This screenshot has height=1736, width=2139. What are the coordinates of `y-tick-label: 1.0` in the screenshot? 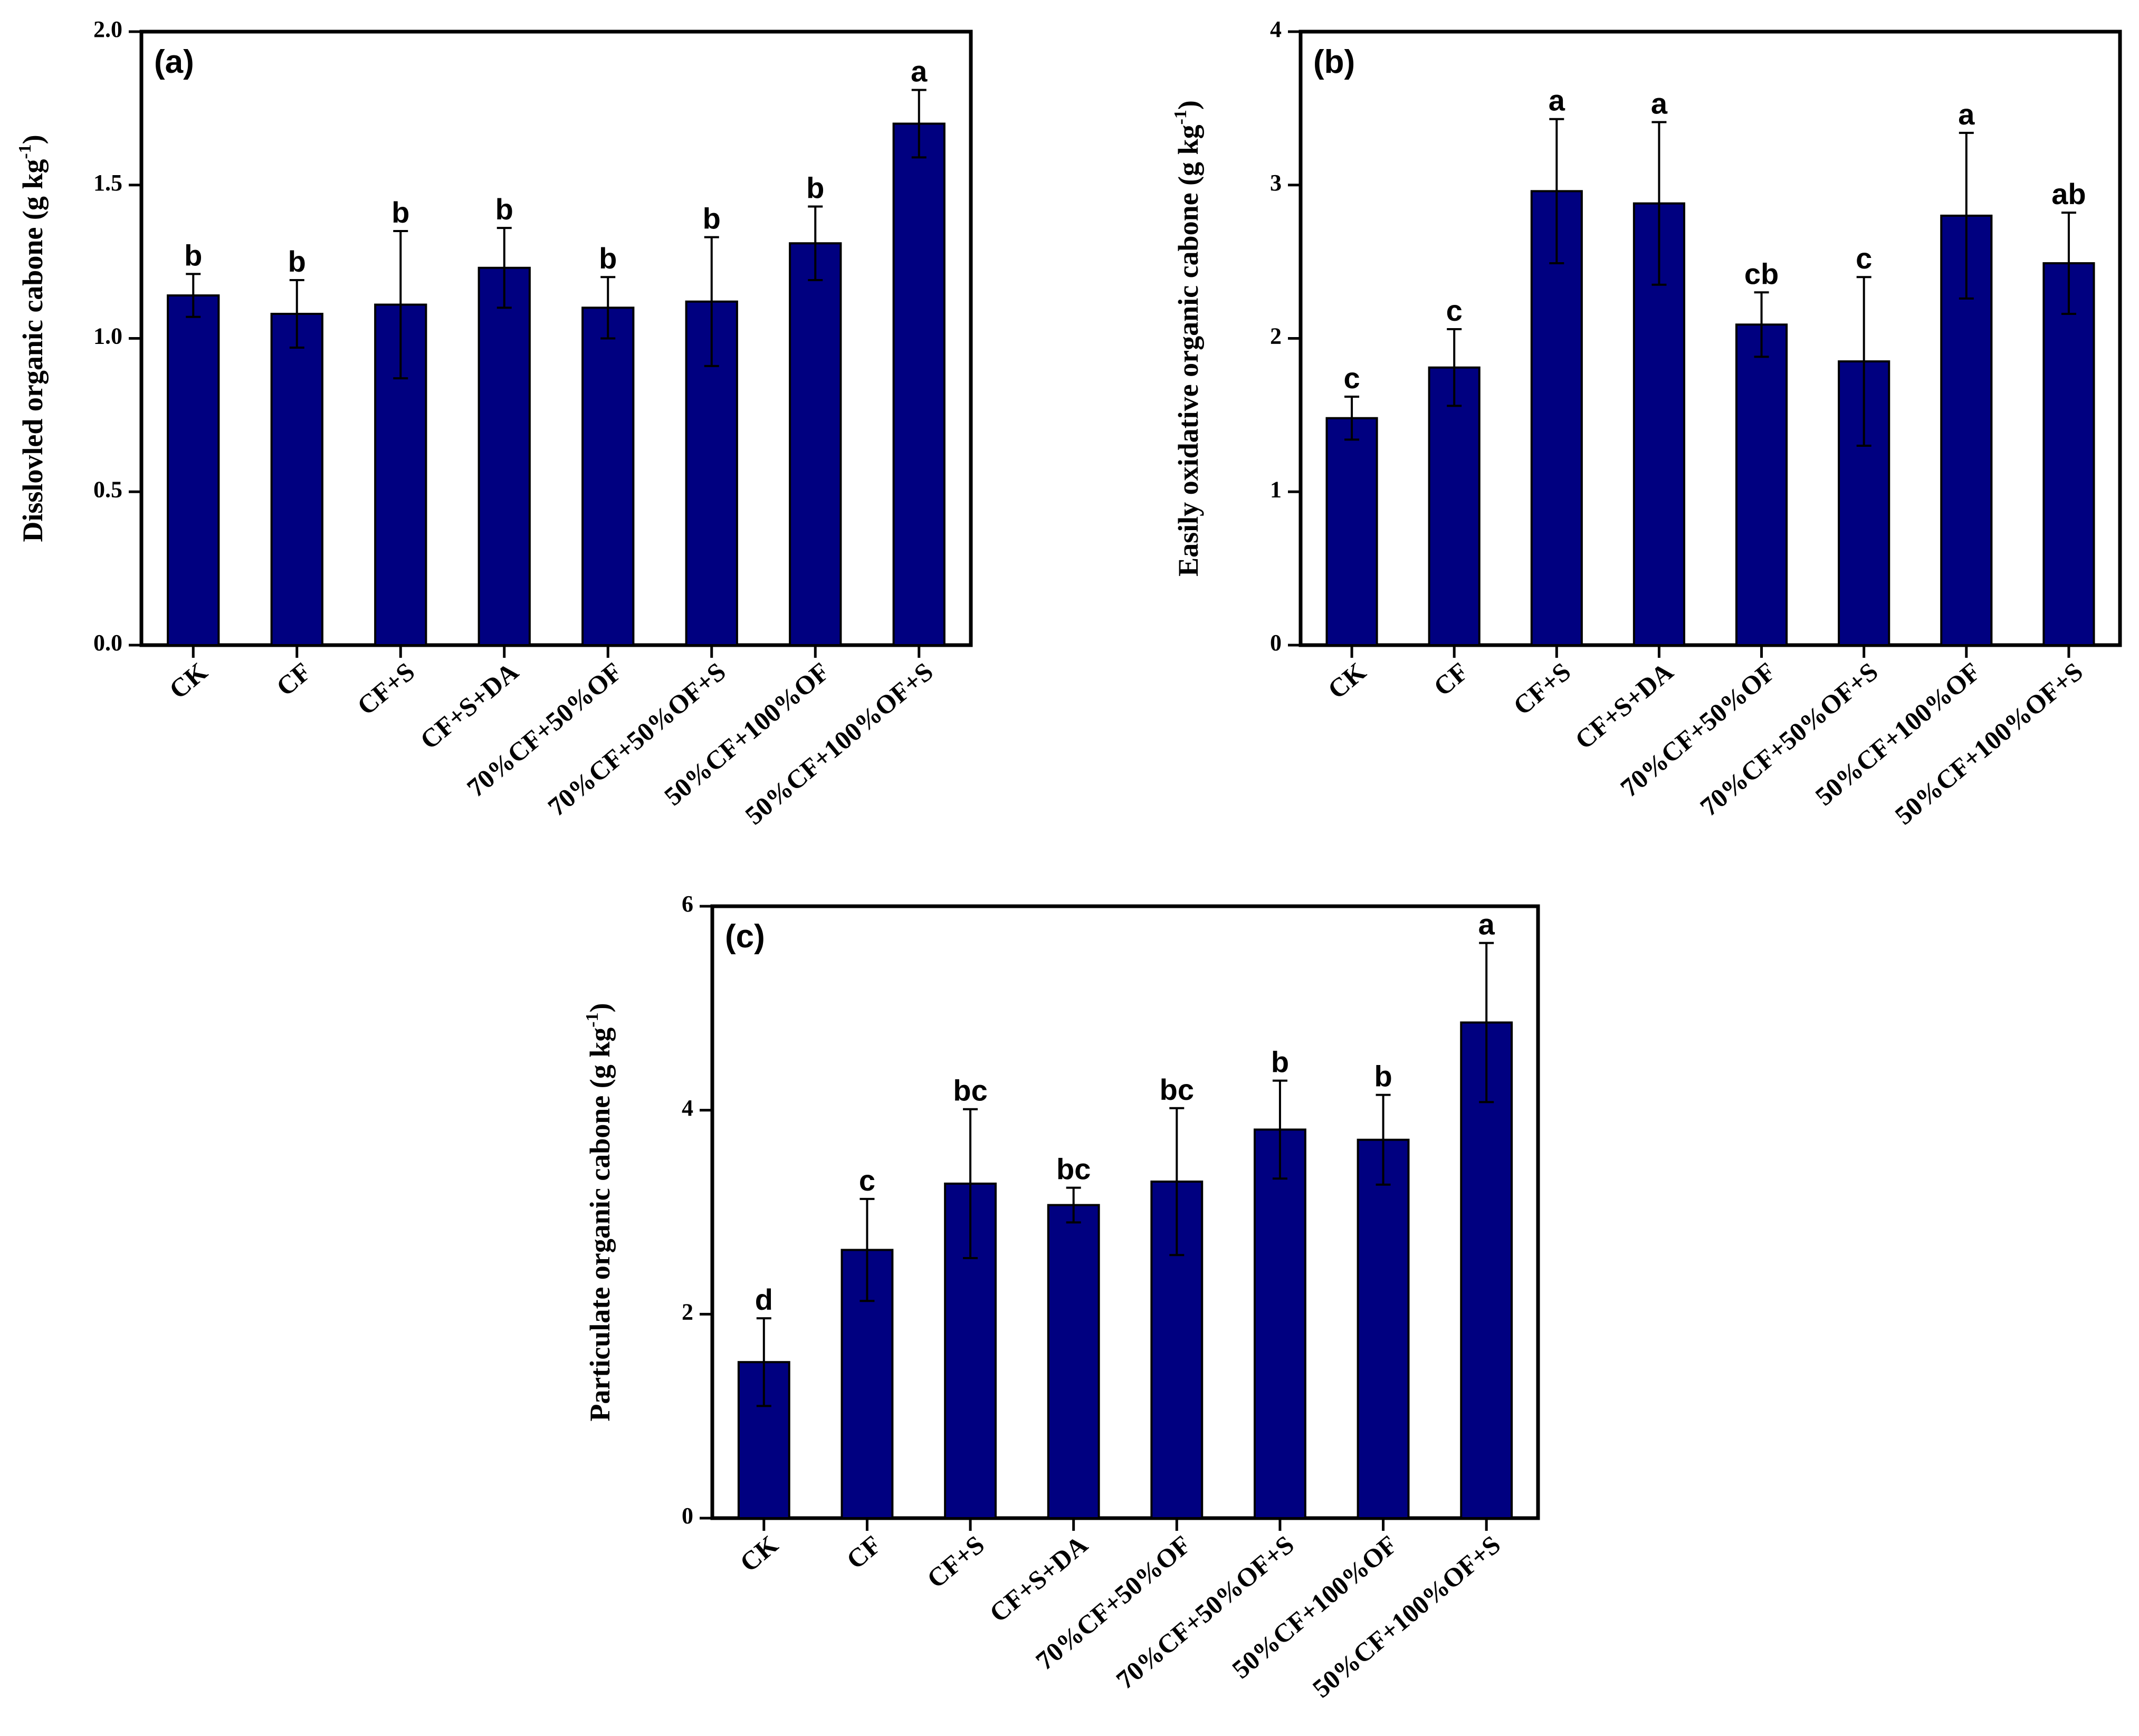 It's located at (107, 336).